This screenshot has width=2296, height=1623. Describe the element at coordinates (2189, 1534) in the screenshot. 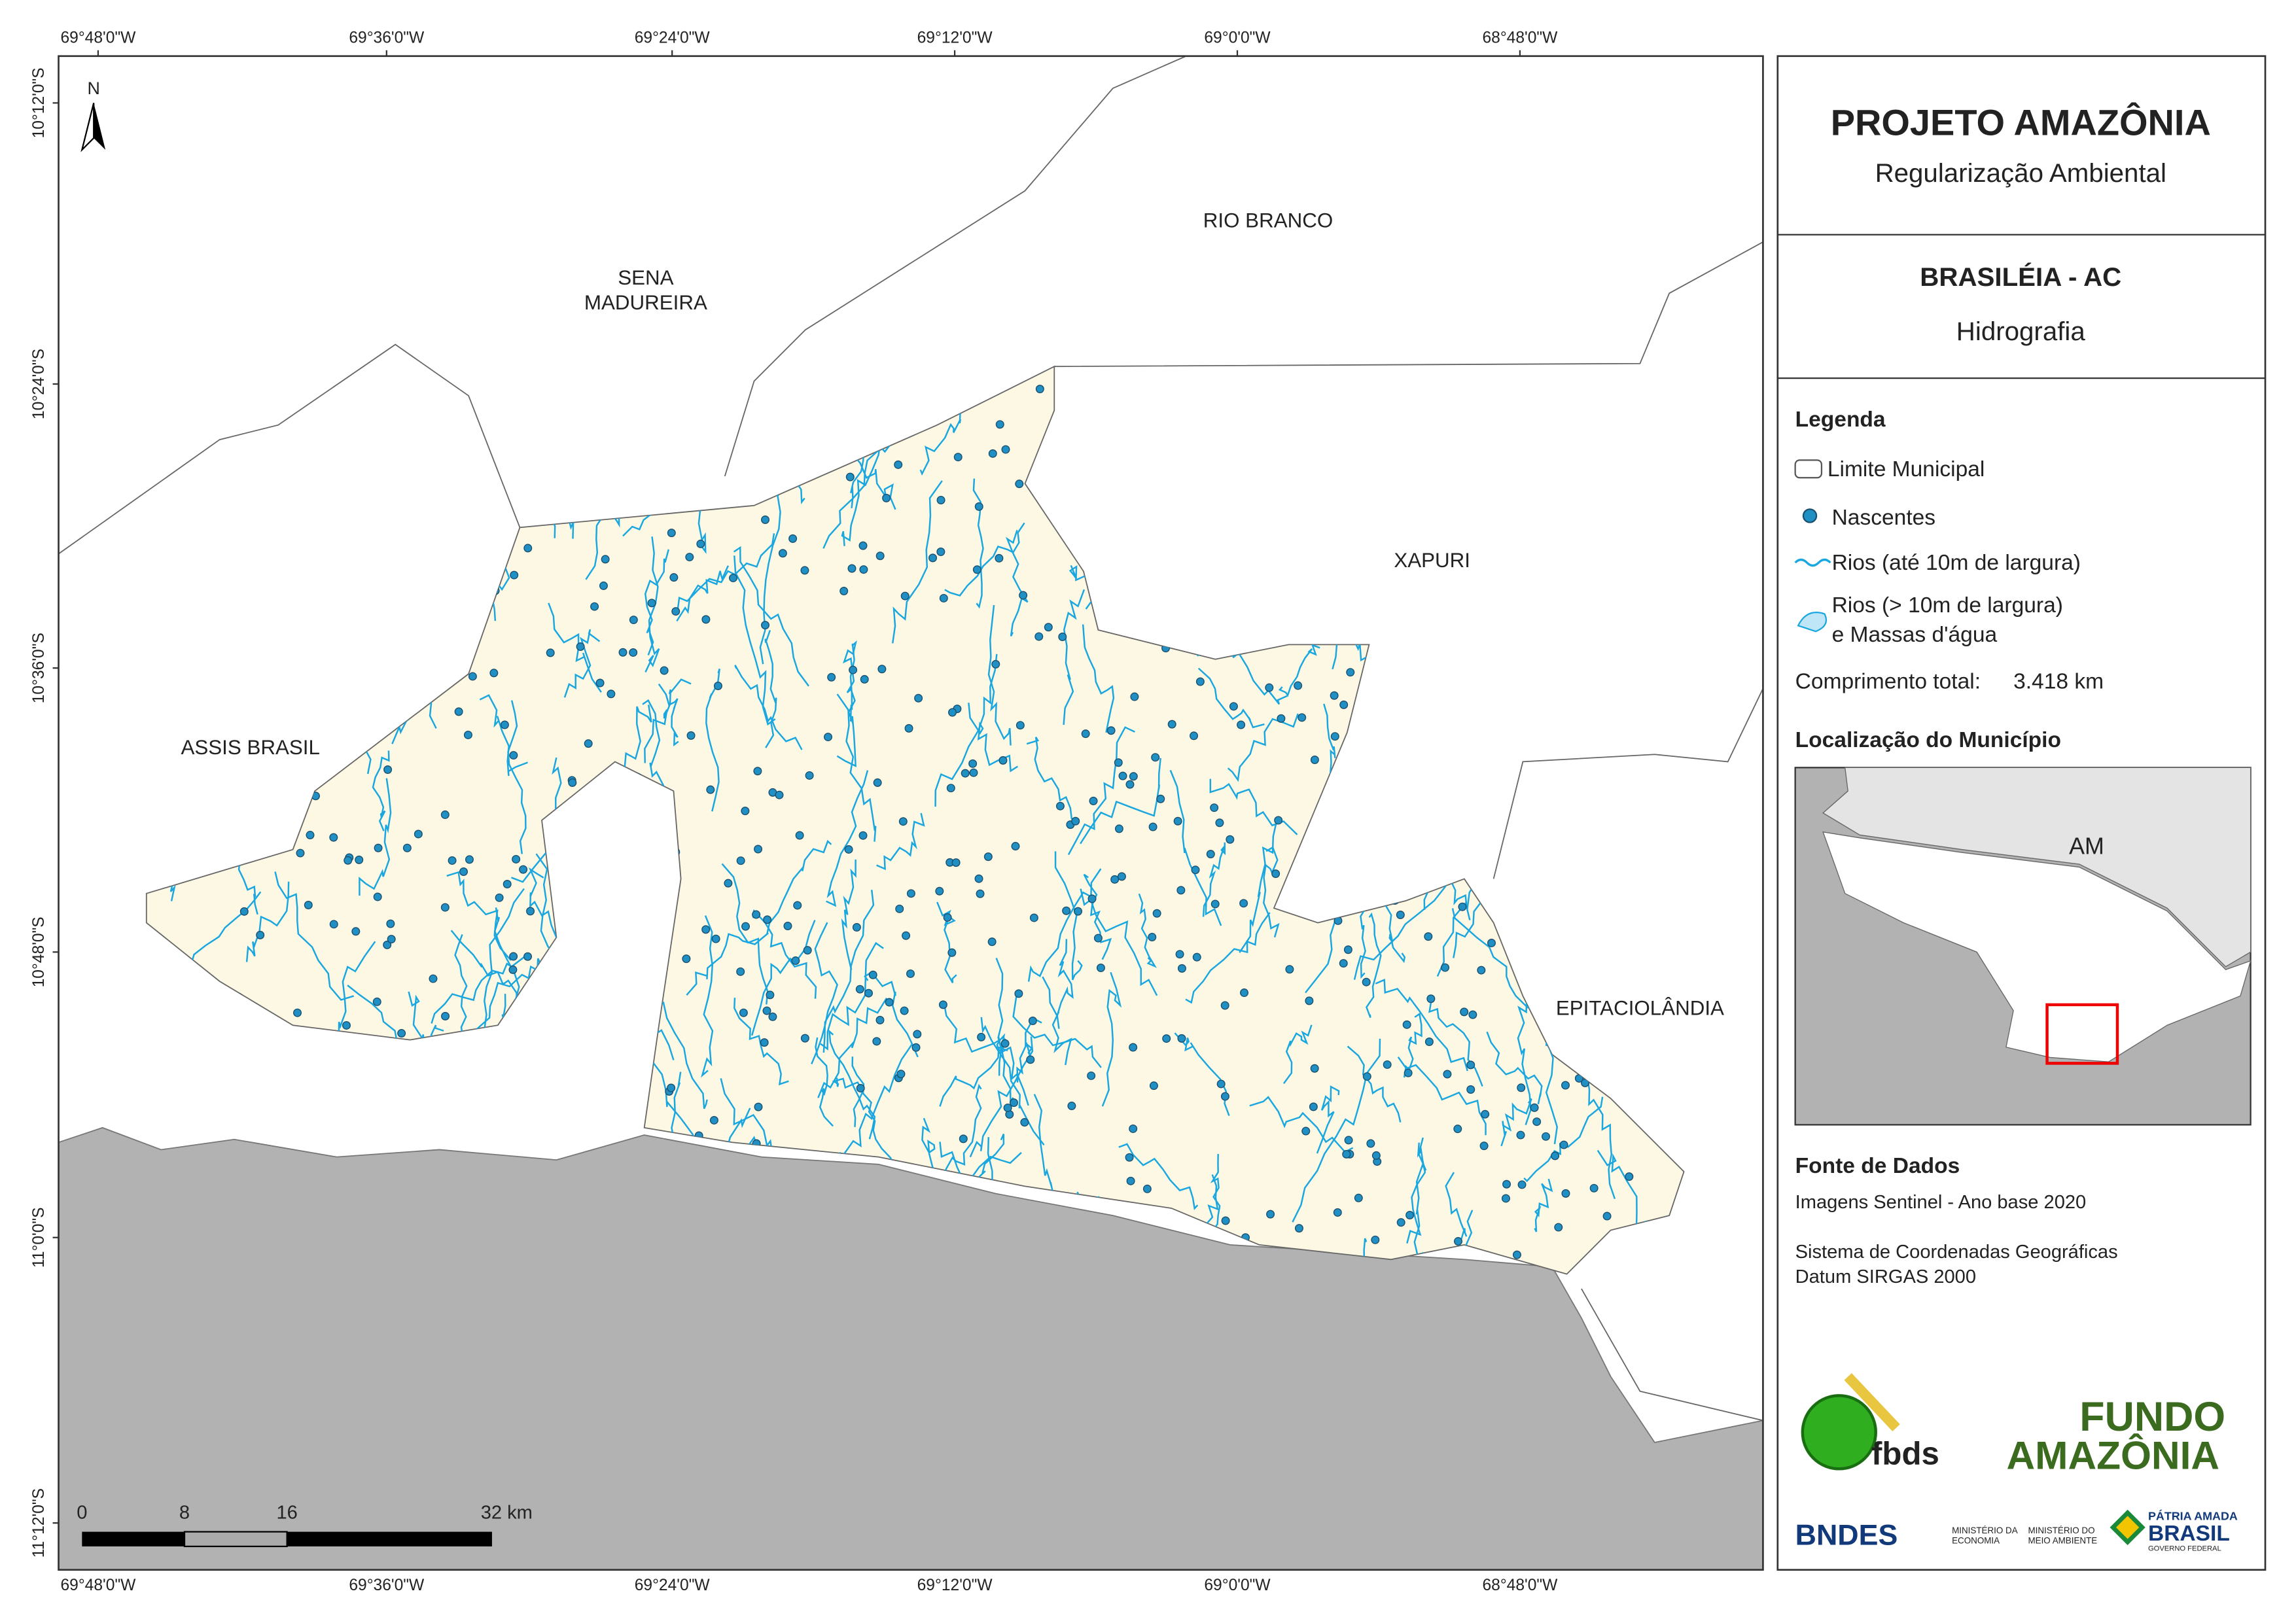

I see `logo-text: BRASIL` at that location.